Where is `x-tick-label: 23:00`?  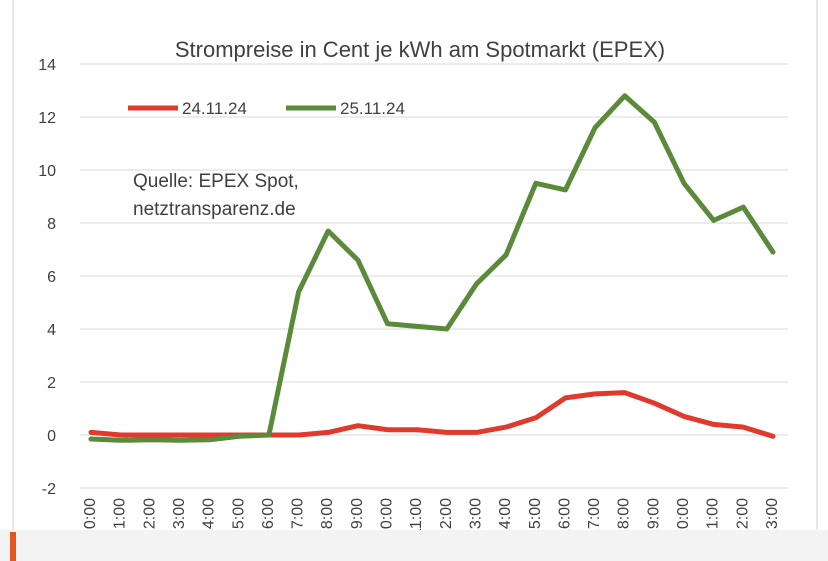 x-tick-label: 23:00 is located at coordinates (772, 514).